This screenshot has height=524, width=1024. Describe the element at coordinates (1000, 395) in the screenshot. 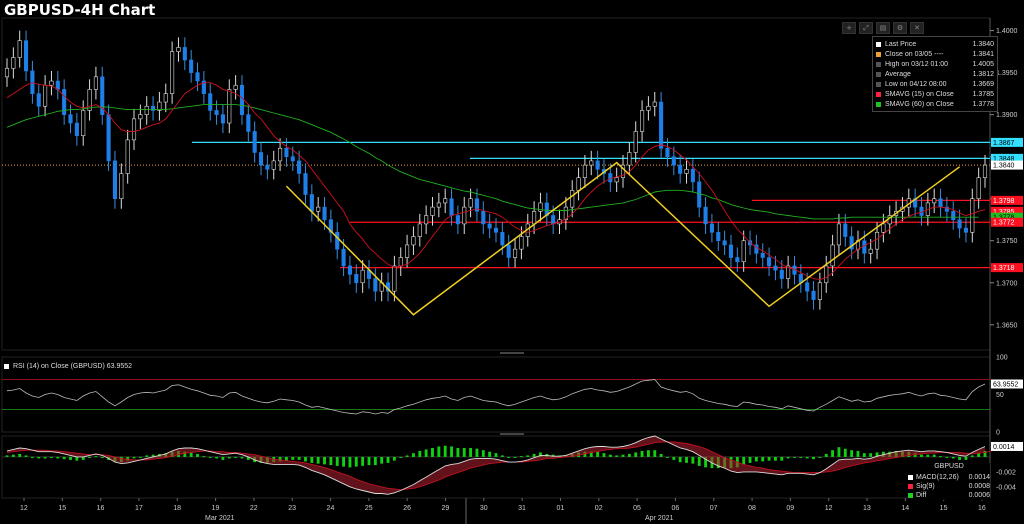

I see `rsi-tick-label: 50` at that location.